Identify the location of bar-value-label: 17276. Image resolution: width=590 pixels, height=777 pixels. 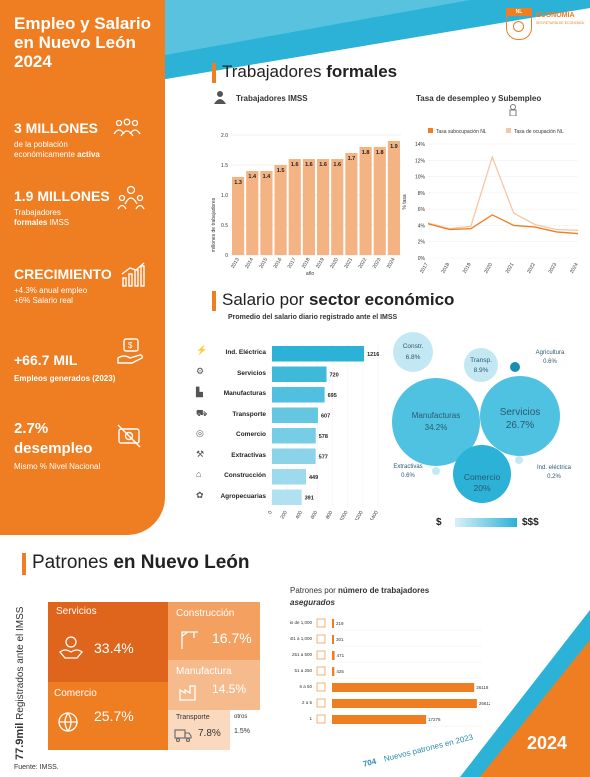
(434, 719).